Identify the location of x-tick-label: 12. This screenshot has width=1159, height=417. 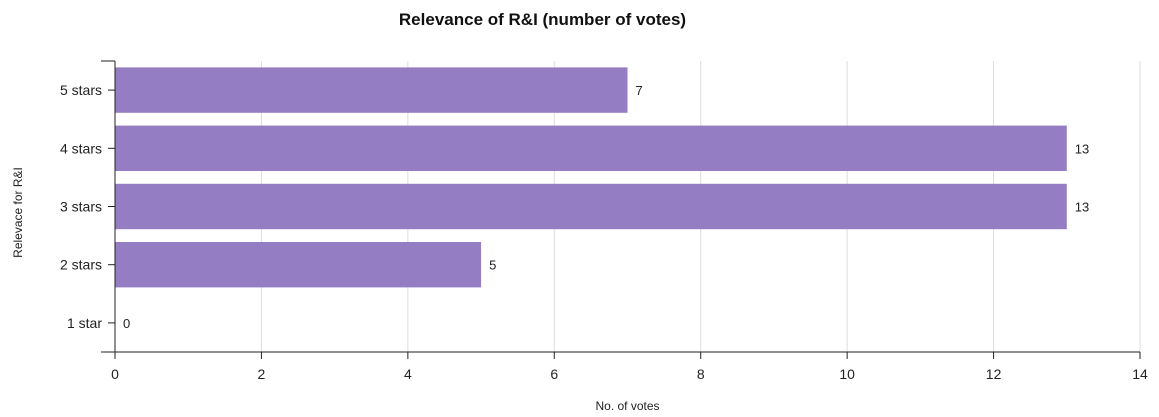
(994, 374).